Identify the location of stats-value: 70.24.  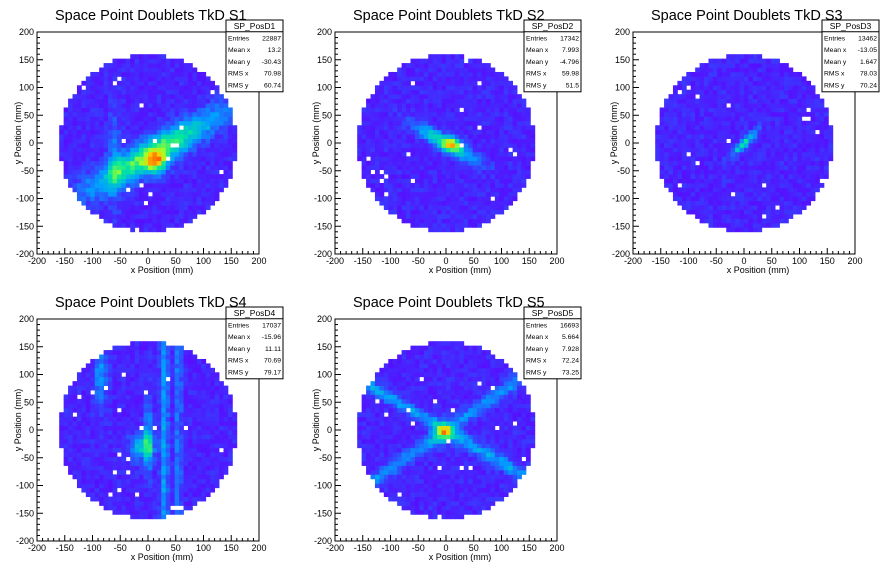
(868, 86).